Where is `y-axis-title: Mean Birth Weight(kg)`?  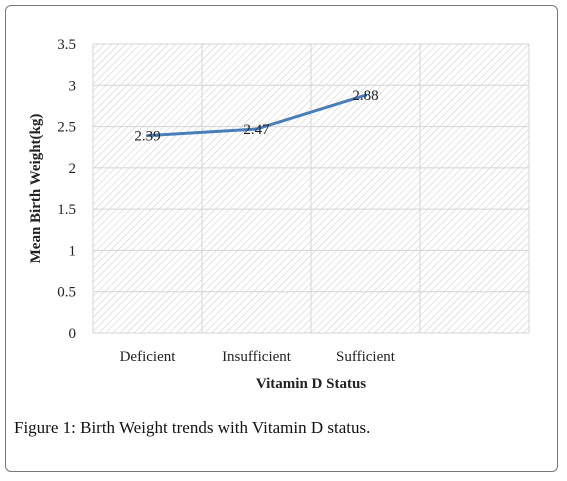 y-axis-title: Mean Birth Weight(kg) is located at coordinates (36, 189).